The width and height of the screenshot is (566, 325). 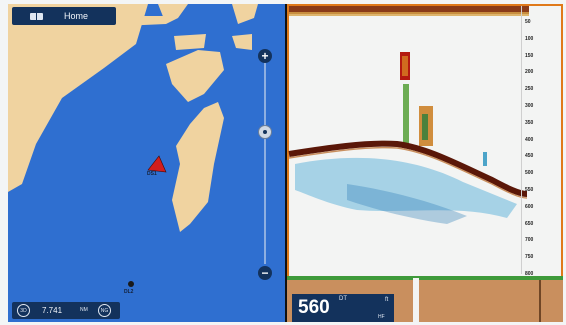 I want to click on depth-tick: 200, so click(x=529, y=72).